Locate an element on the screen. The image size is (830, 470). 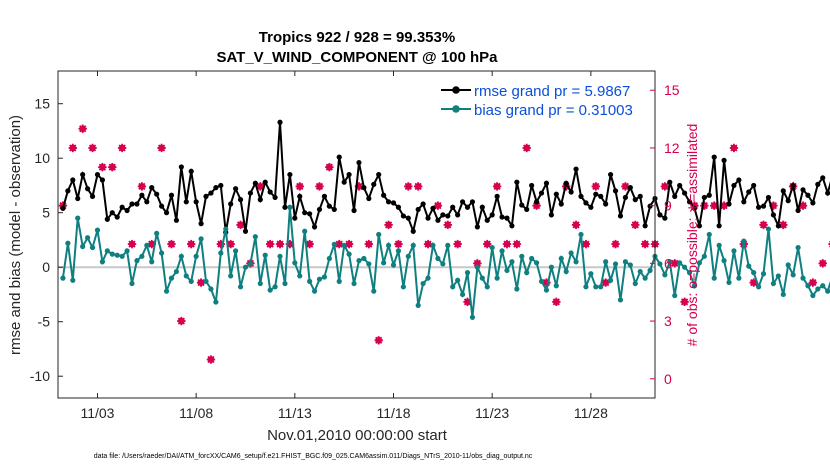
y-tick-label: 0 is located at coordinates (46, 267).